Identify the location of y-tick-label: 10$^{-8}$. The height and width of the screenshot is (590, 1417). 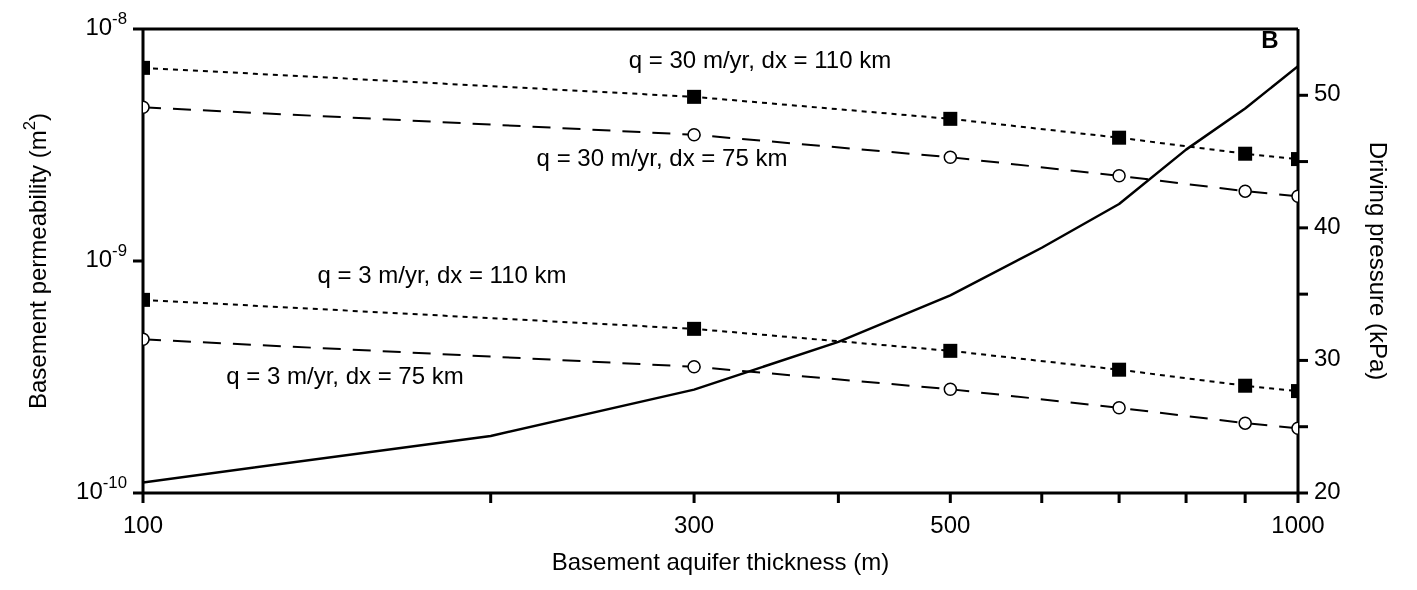
(106, 24).